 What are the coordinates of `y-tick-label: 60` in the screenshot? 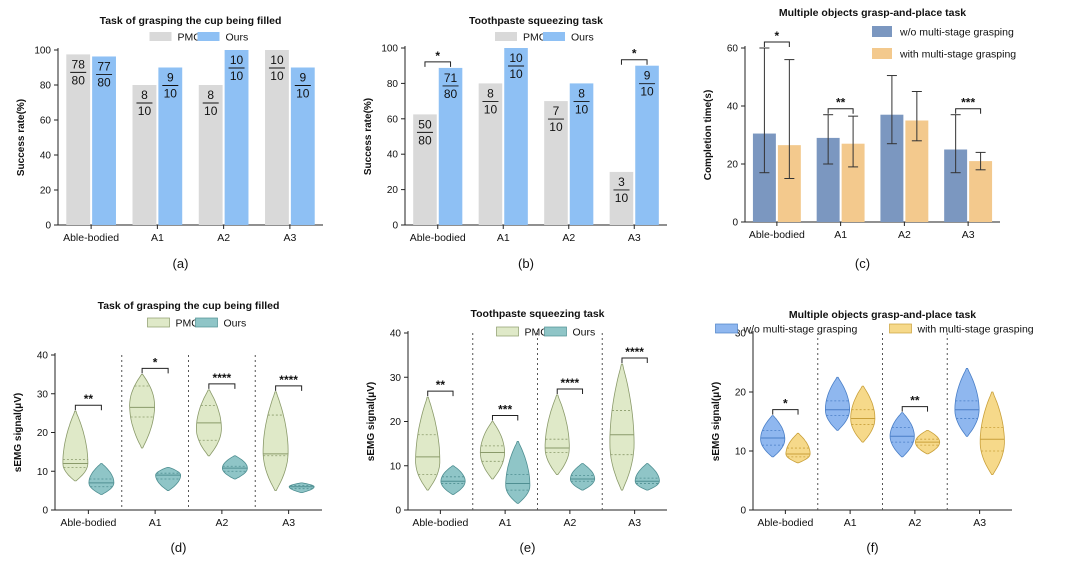 It's located at (46, 121).